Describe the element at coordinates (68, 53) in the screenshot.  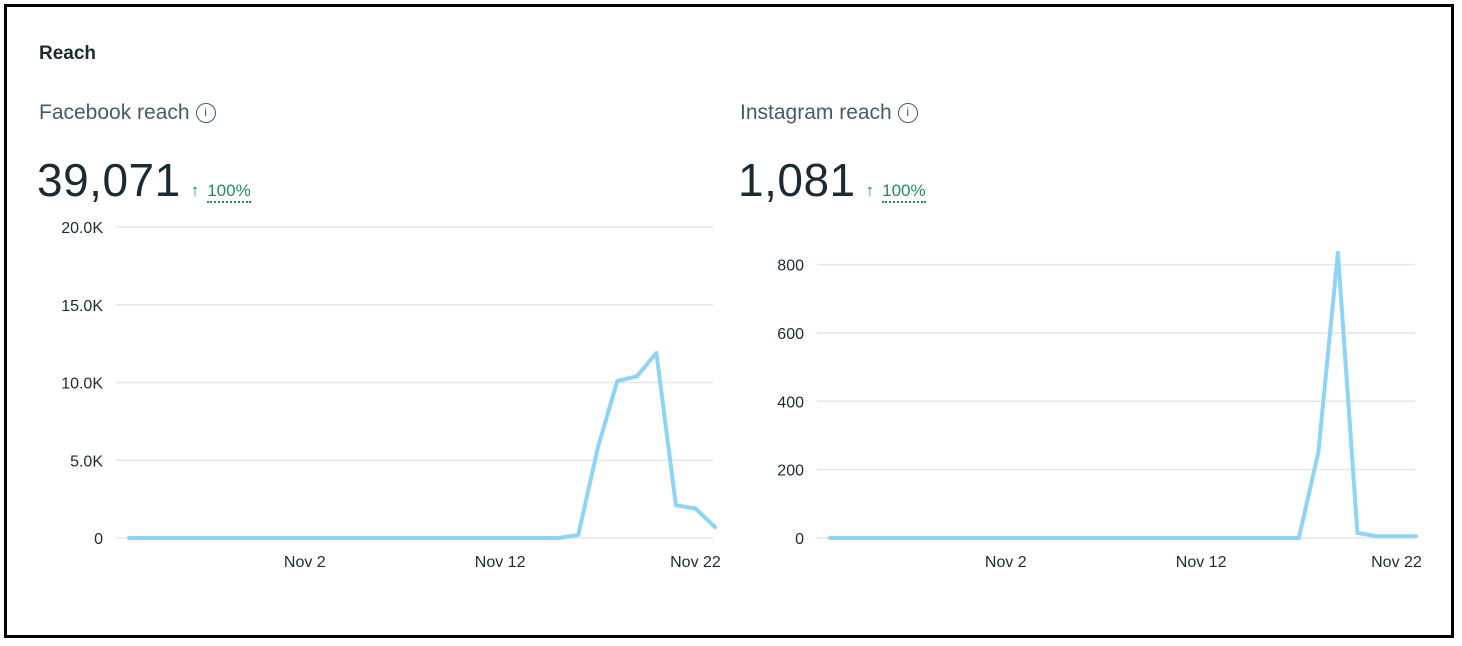
I see `section-title: Reach` at that location.